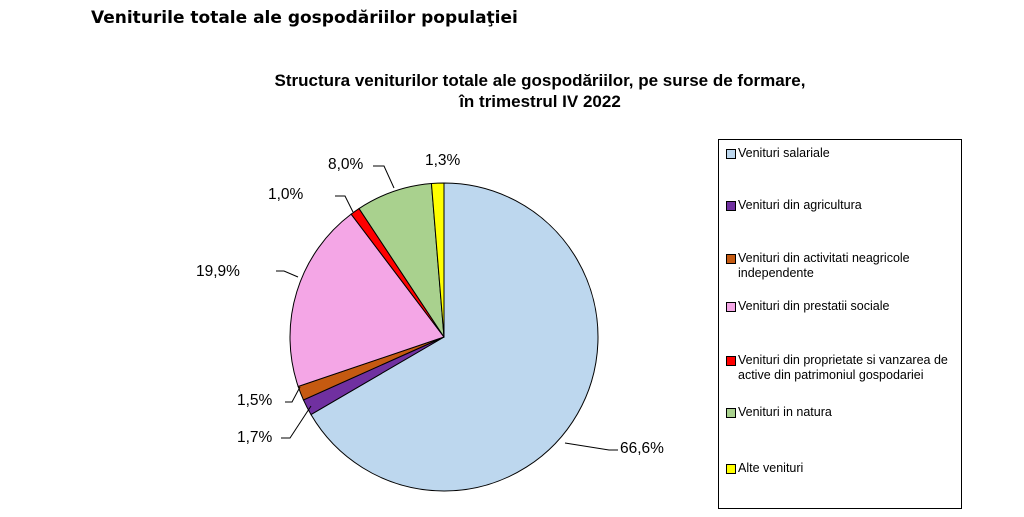  I want to click on legend-label: Venituri in natura, so click(785, 412).